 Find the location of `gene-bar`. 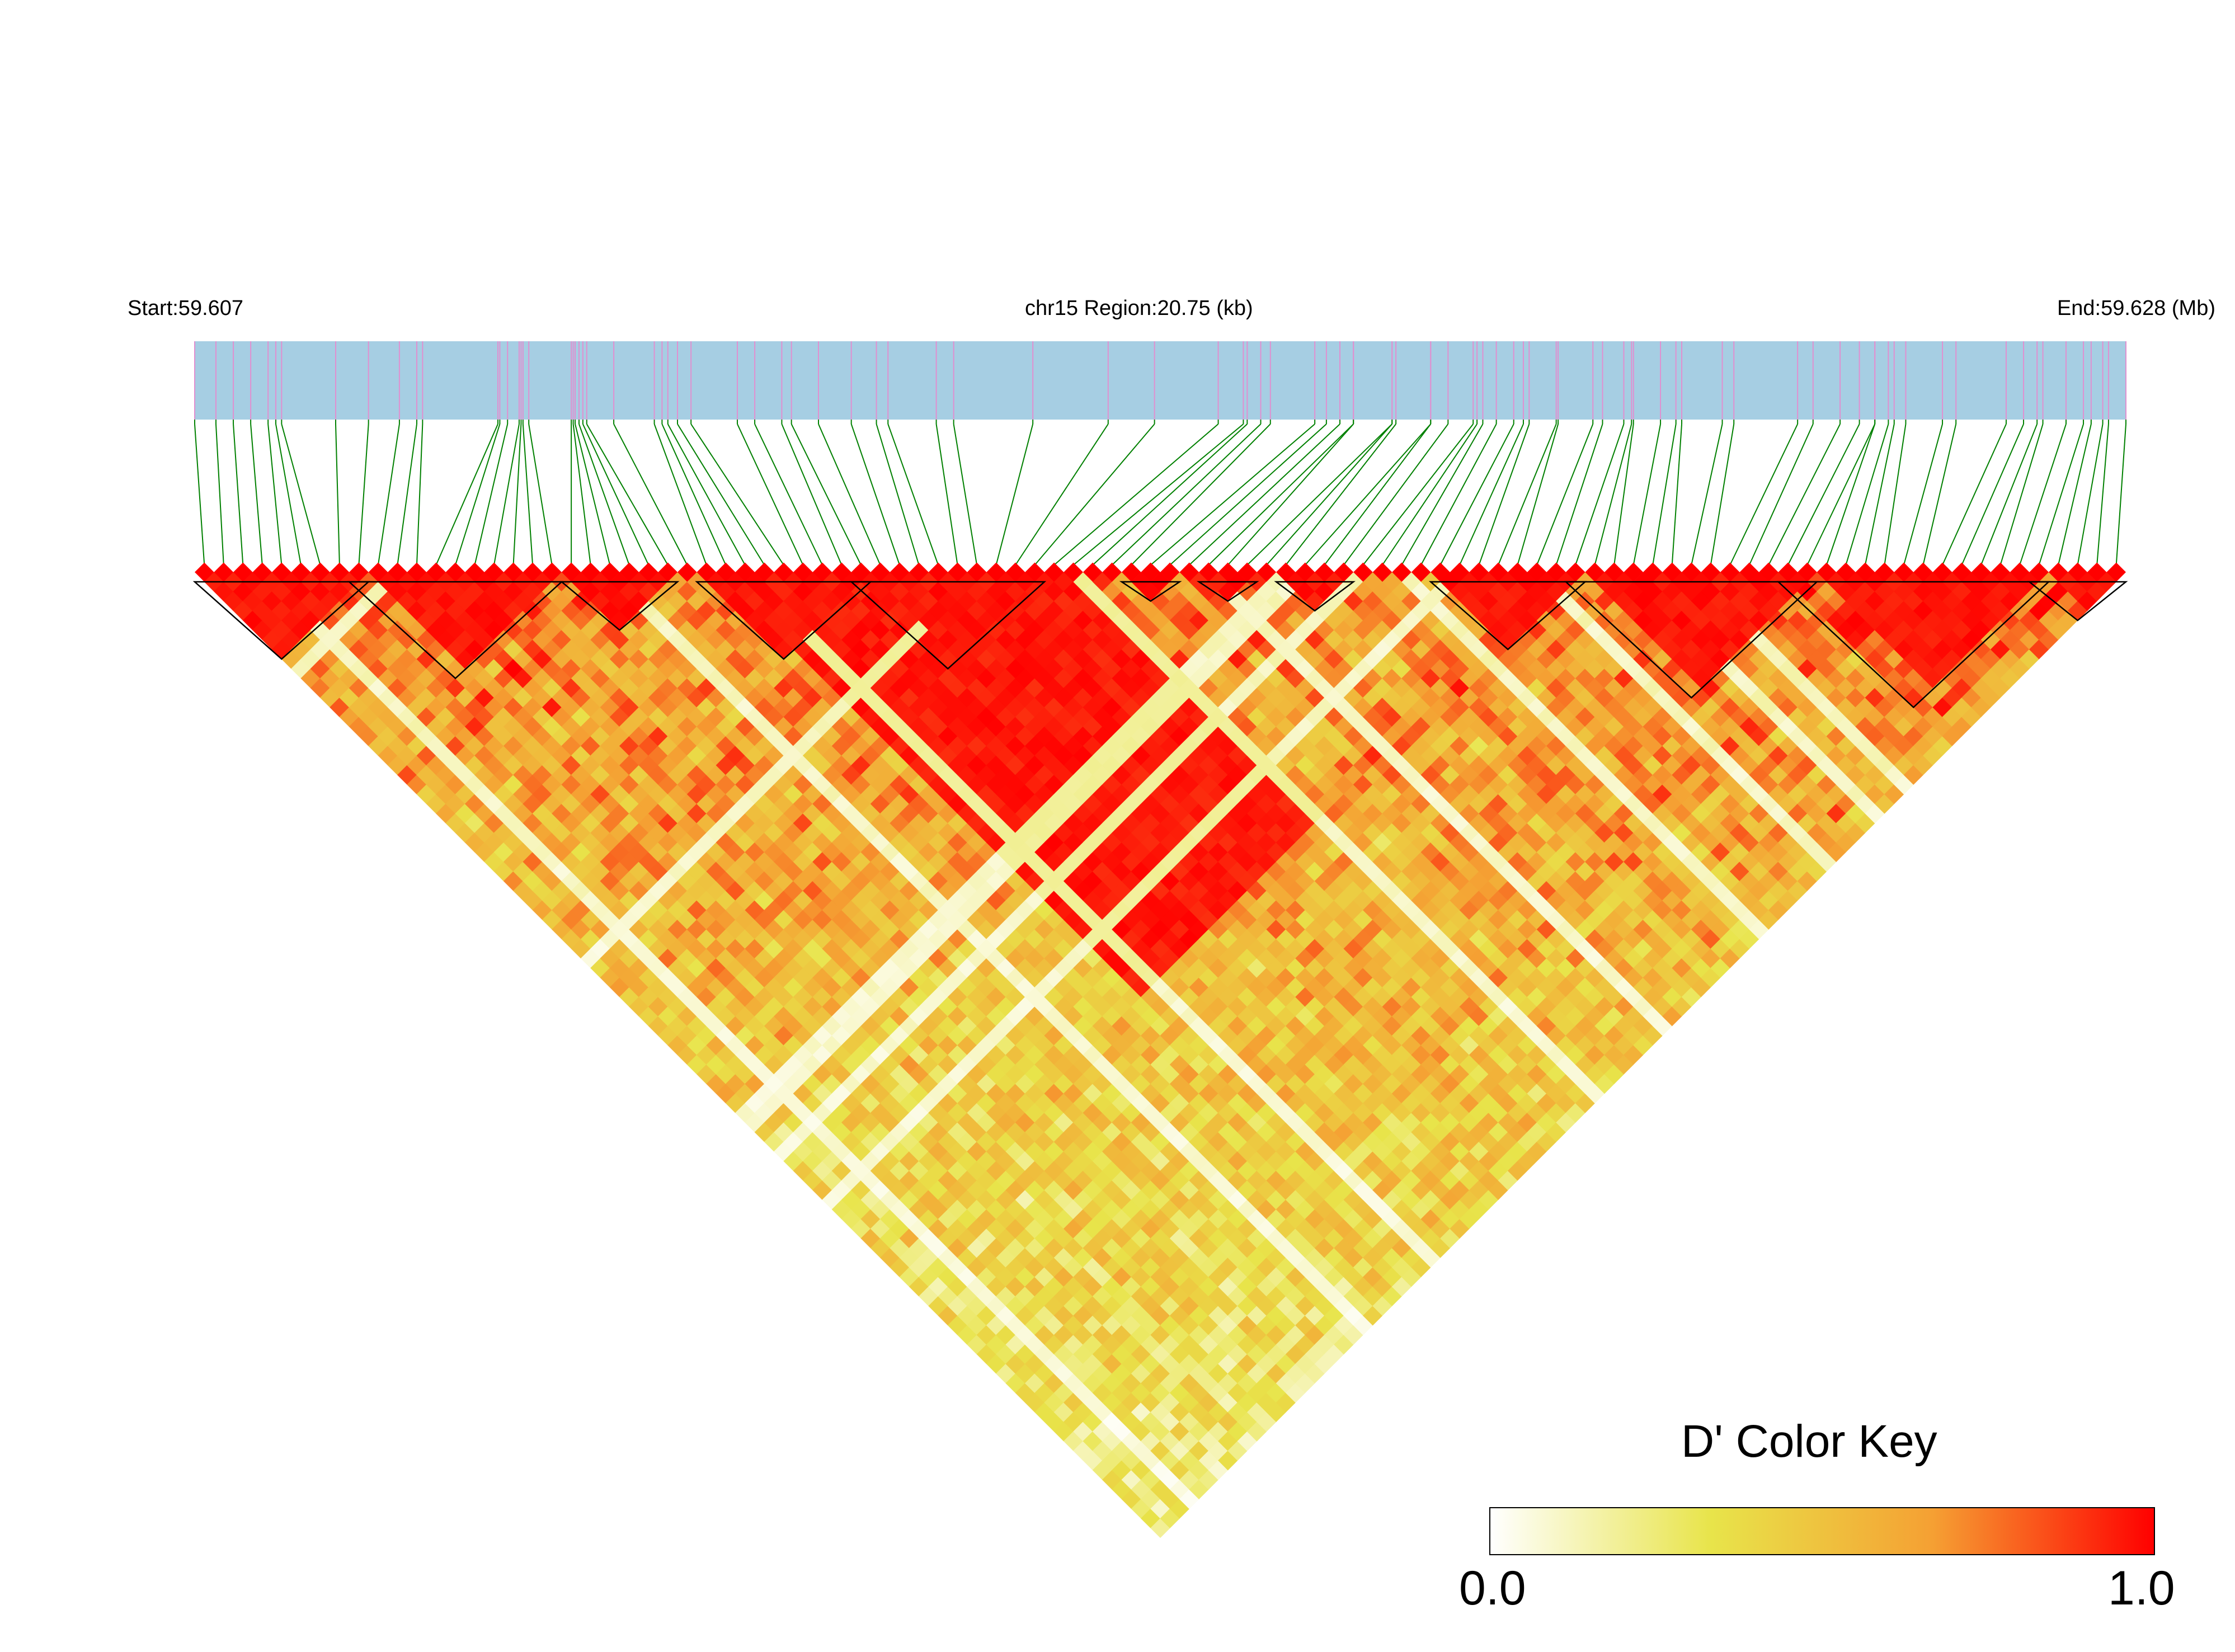

gene-bar is located at coordinates (1160, 381).